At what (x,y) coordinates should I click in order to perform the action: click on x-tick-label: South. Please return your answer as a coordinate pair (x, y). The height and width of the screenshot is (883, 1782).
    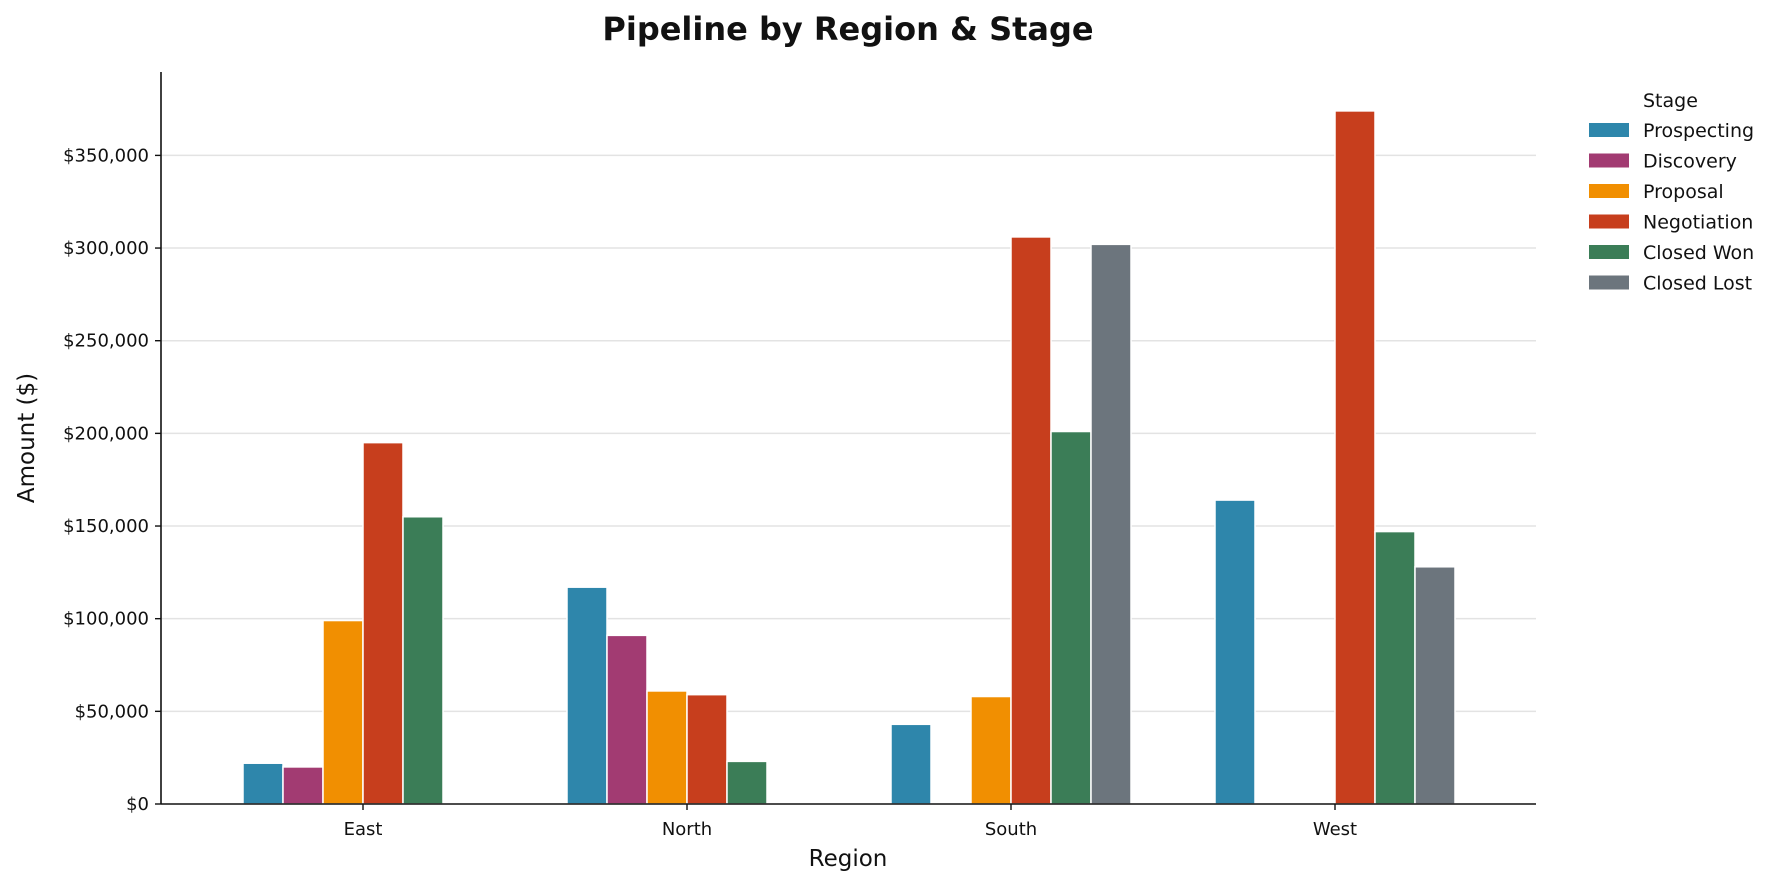
    Looking at the image, I should click on (1011, 829).